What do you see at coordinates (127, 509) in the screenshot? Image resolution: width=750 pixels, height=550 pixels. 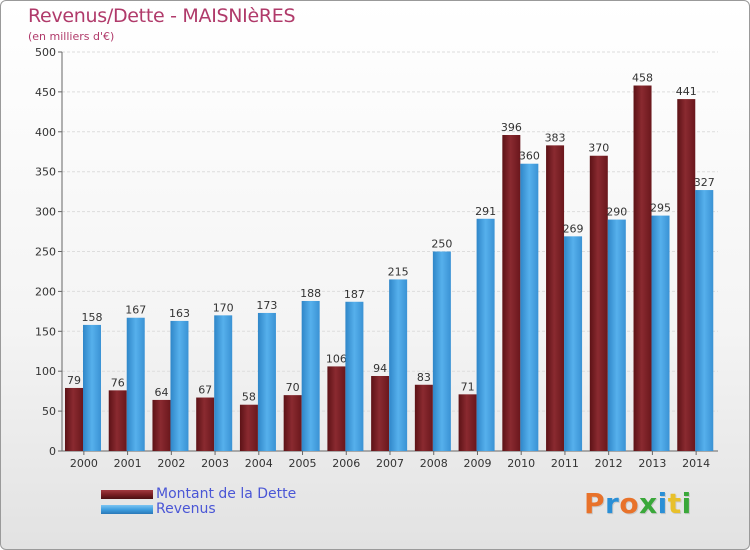 I see `legend-swatch-revenus` at bounding box center [127, 509].